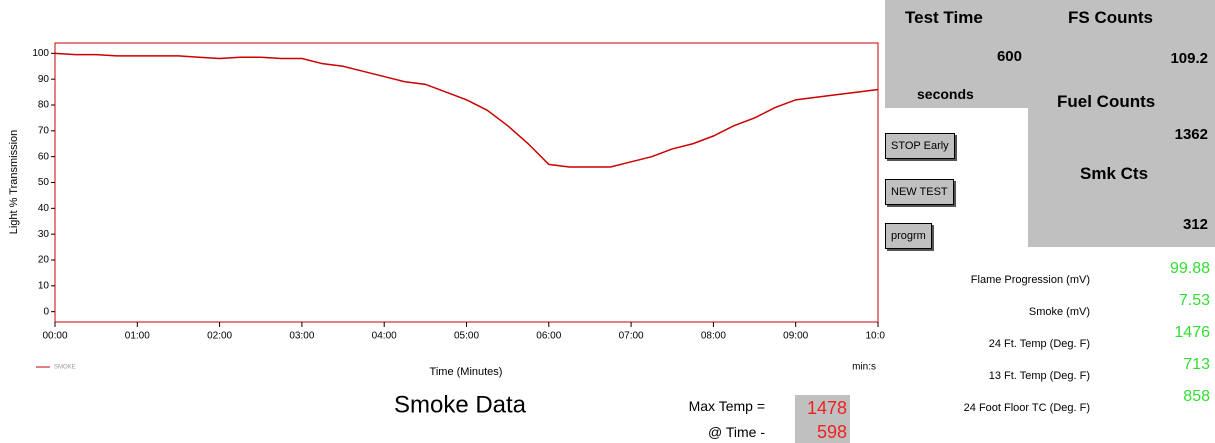 This screenshot has width=1215, height=443. What do you see at coordinates (137, 336) in the screenshot?
I see `x-tick-label: 01:00` at bounding box center [137, 336].